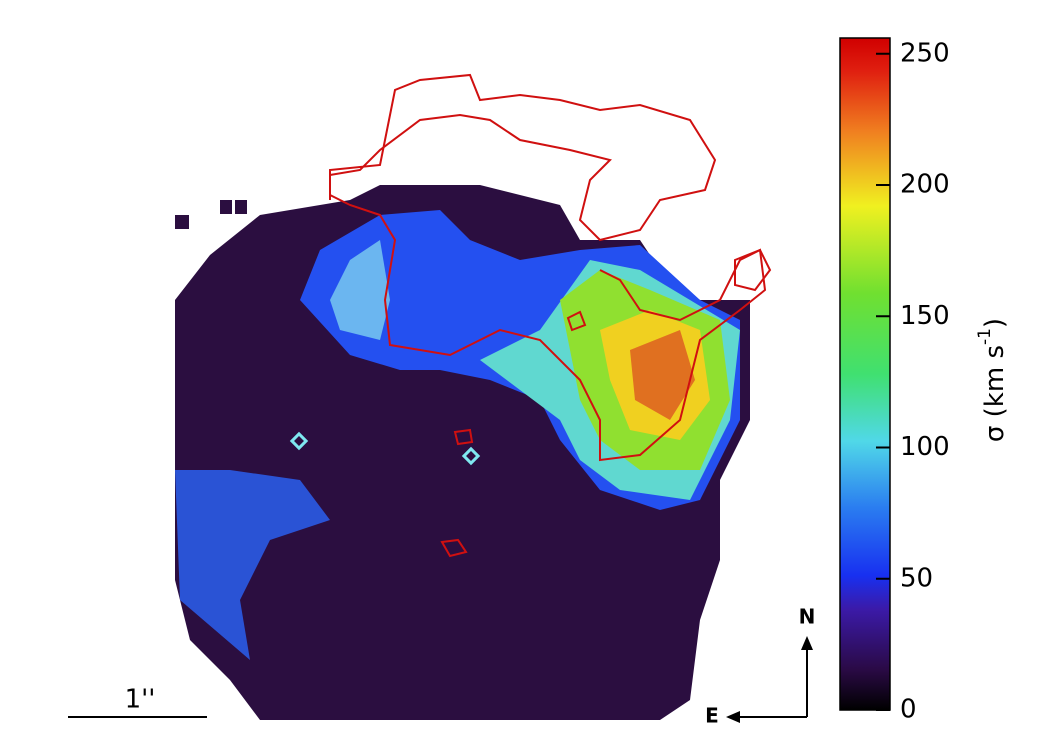  What do you see at coordinates (995, 393) in the screenshot?
I see `label-main: σ (km s` at bounding box center [995, 393].